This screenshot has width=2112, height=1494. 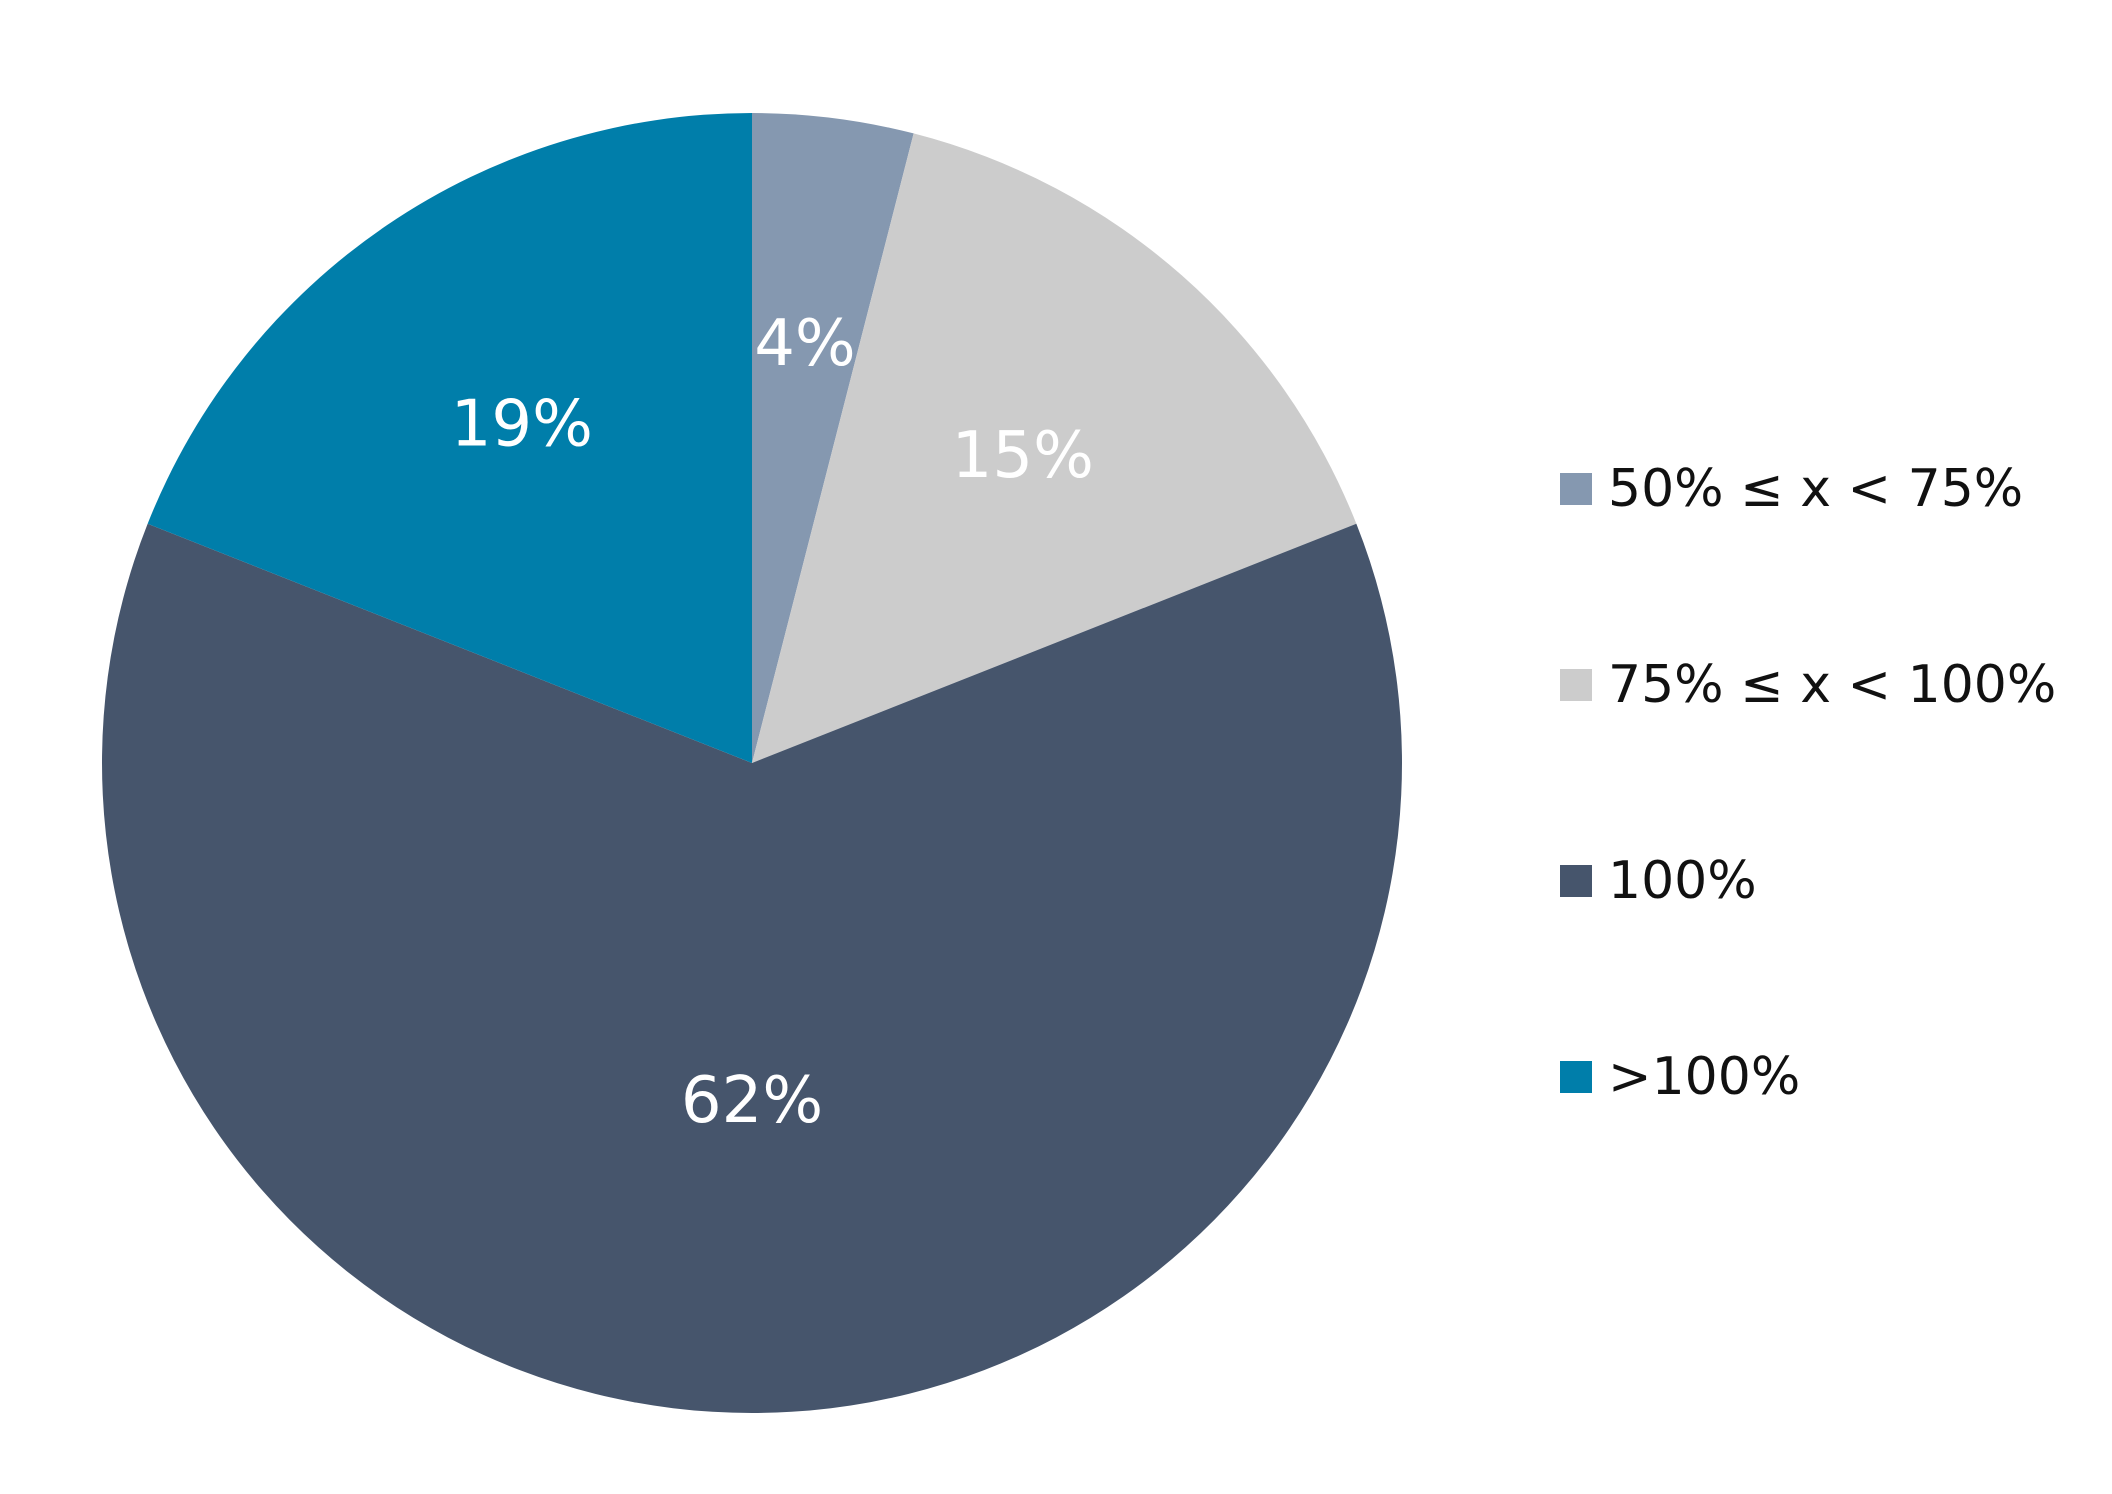 I want to click on legend-item-3: 100%, so click(x=1808, y=881).